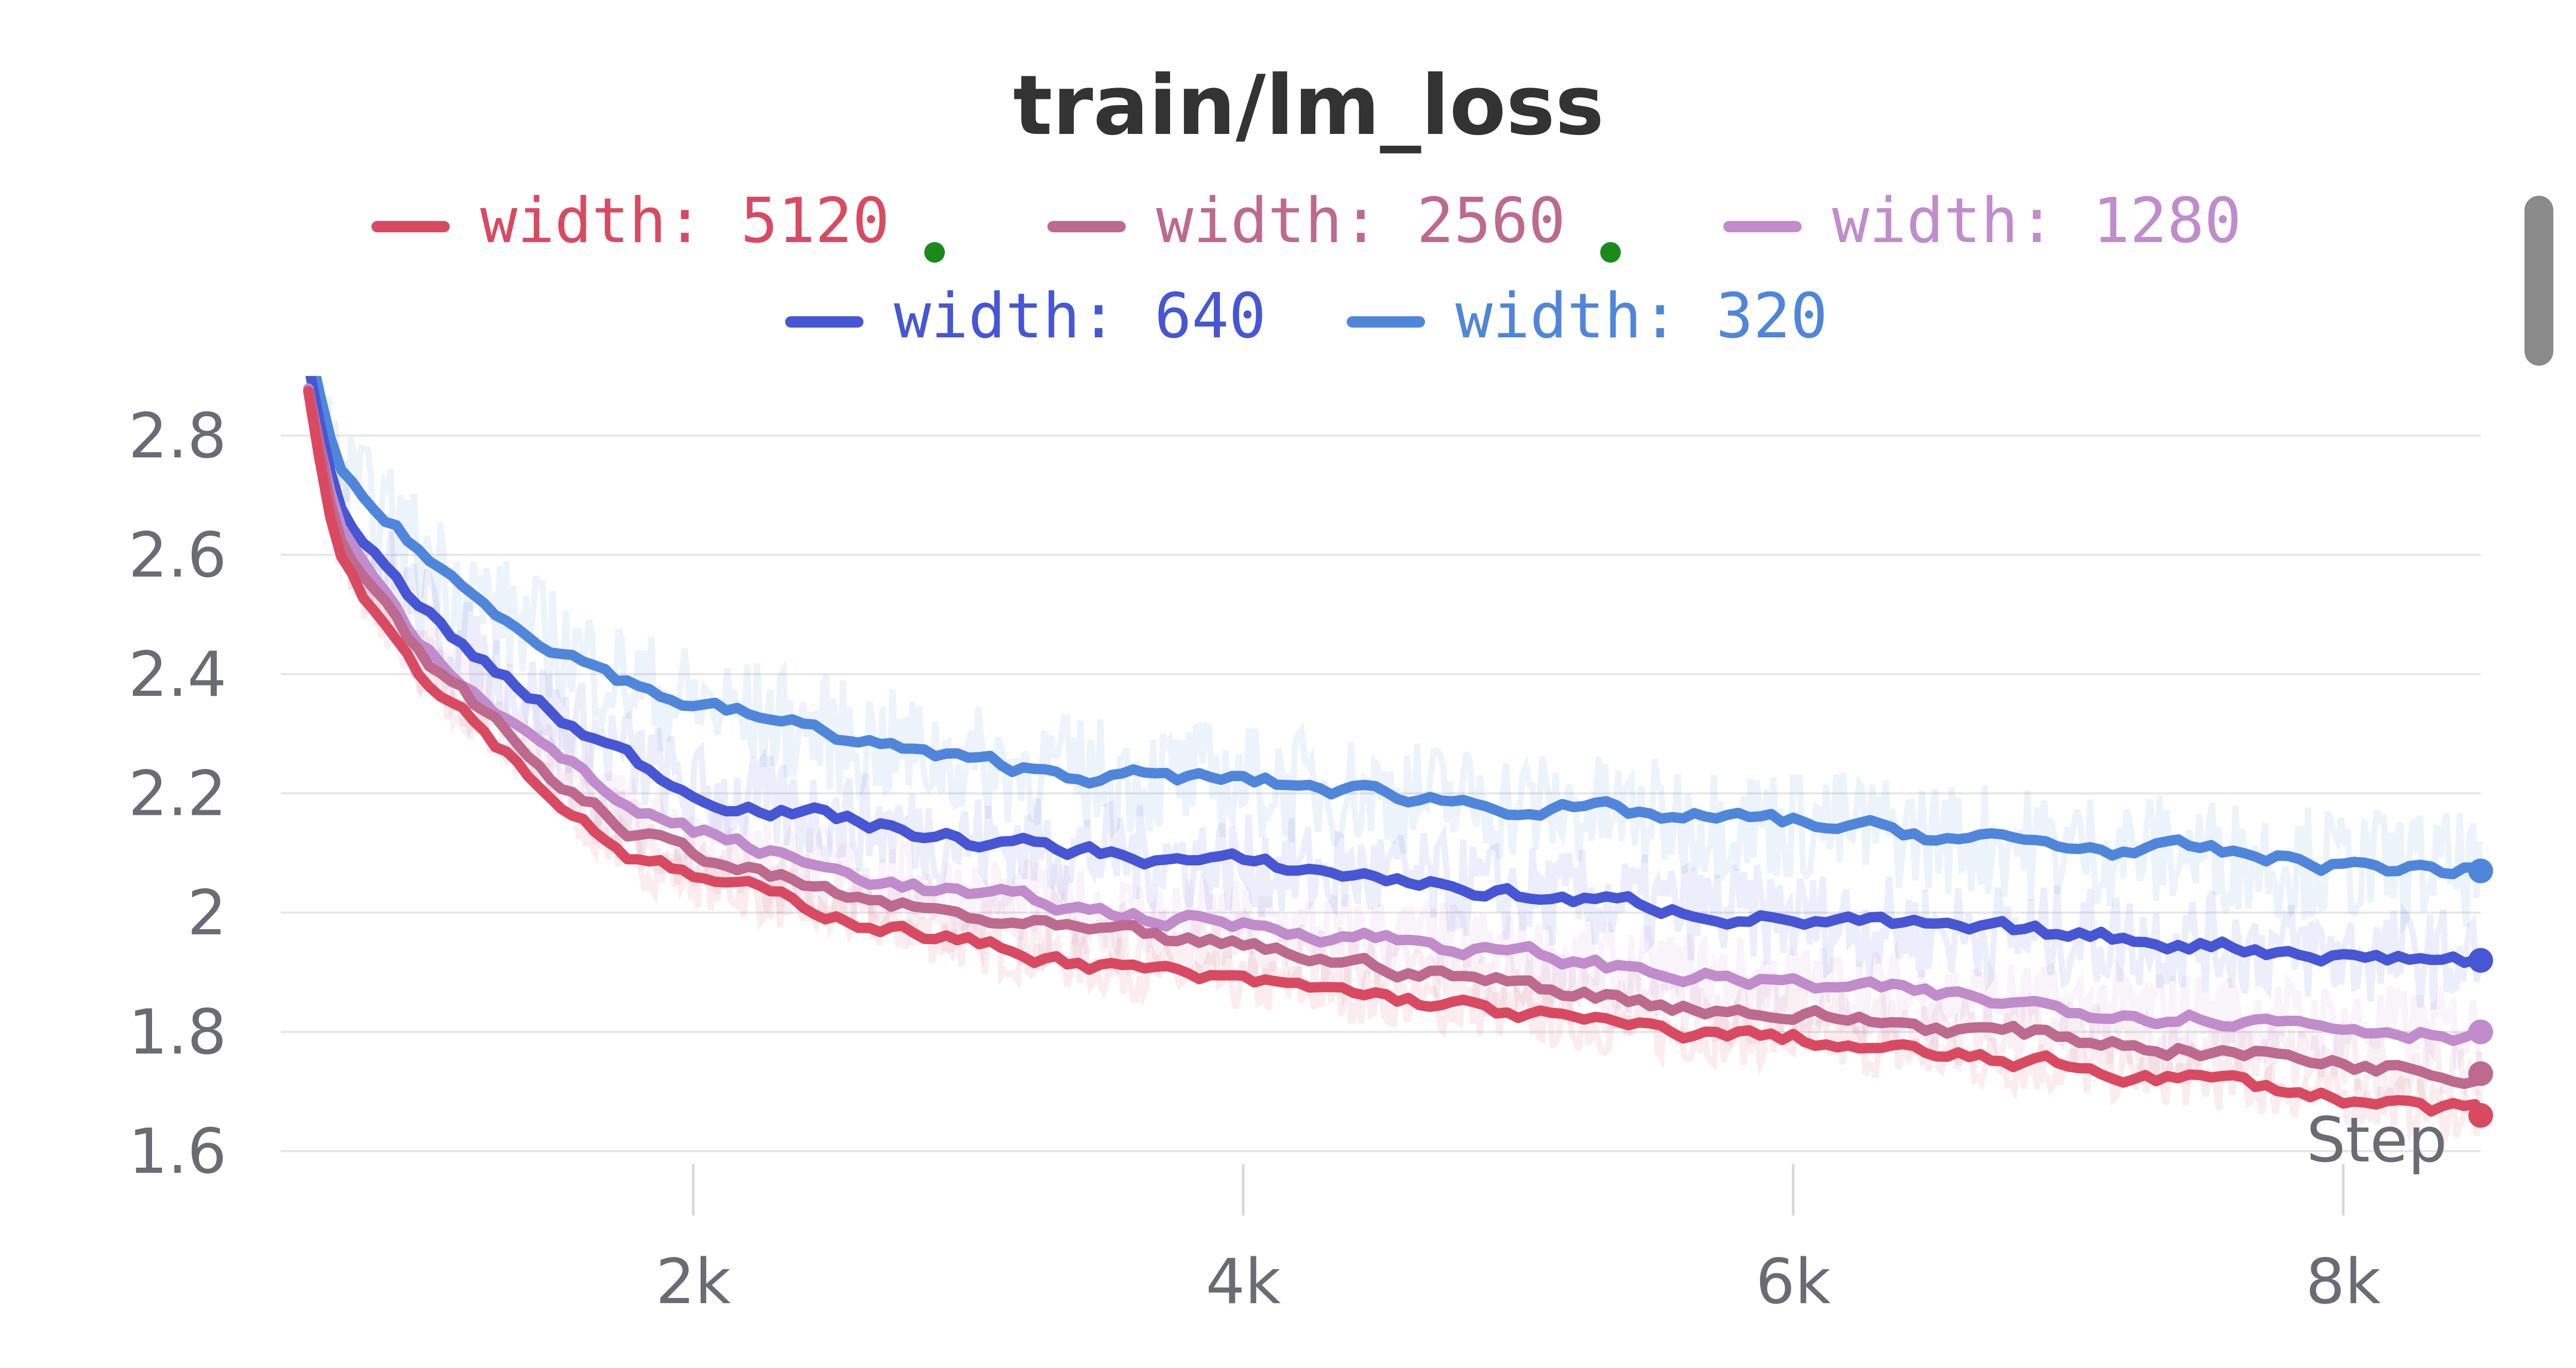  I want to click on legend-label: width: 640, so click(1080, 316).